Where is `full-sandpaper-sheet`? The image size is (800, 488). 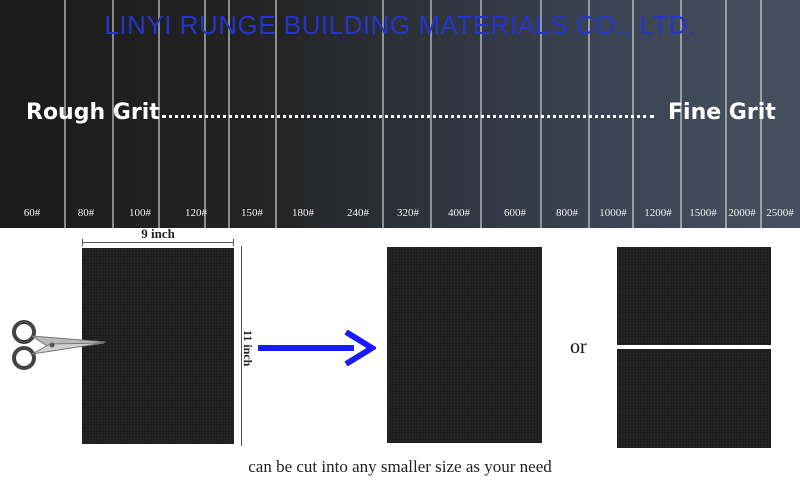
full-sandpaper-sheet is located at coordinates (158, 346).